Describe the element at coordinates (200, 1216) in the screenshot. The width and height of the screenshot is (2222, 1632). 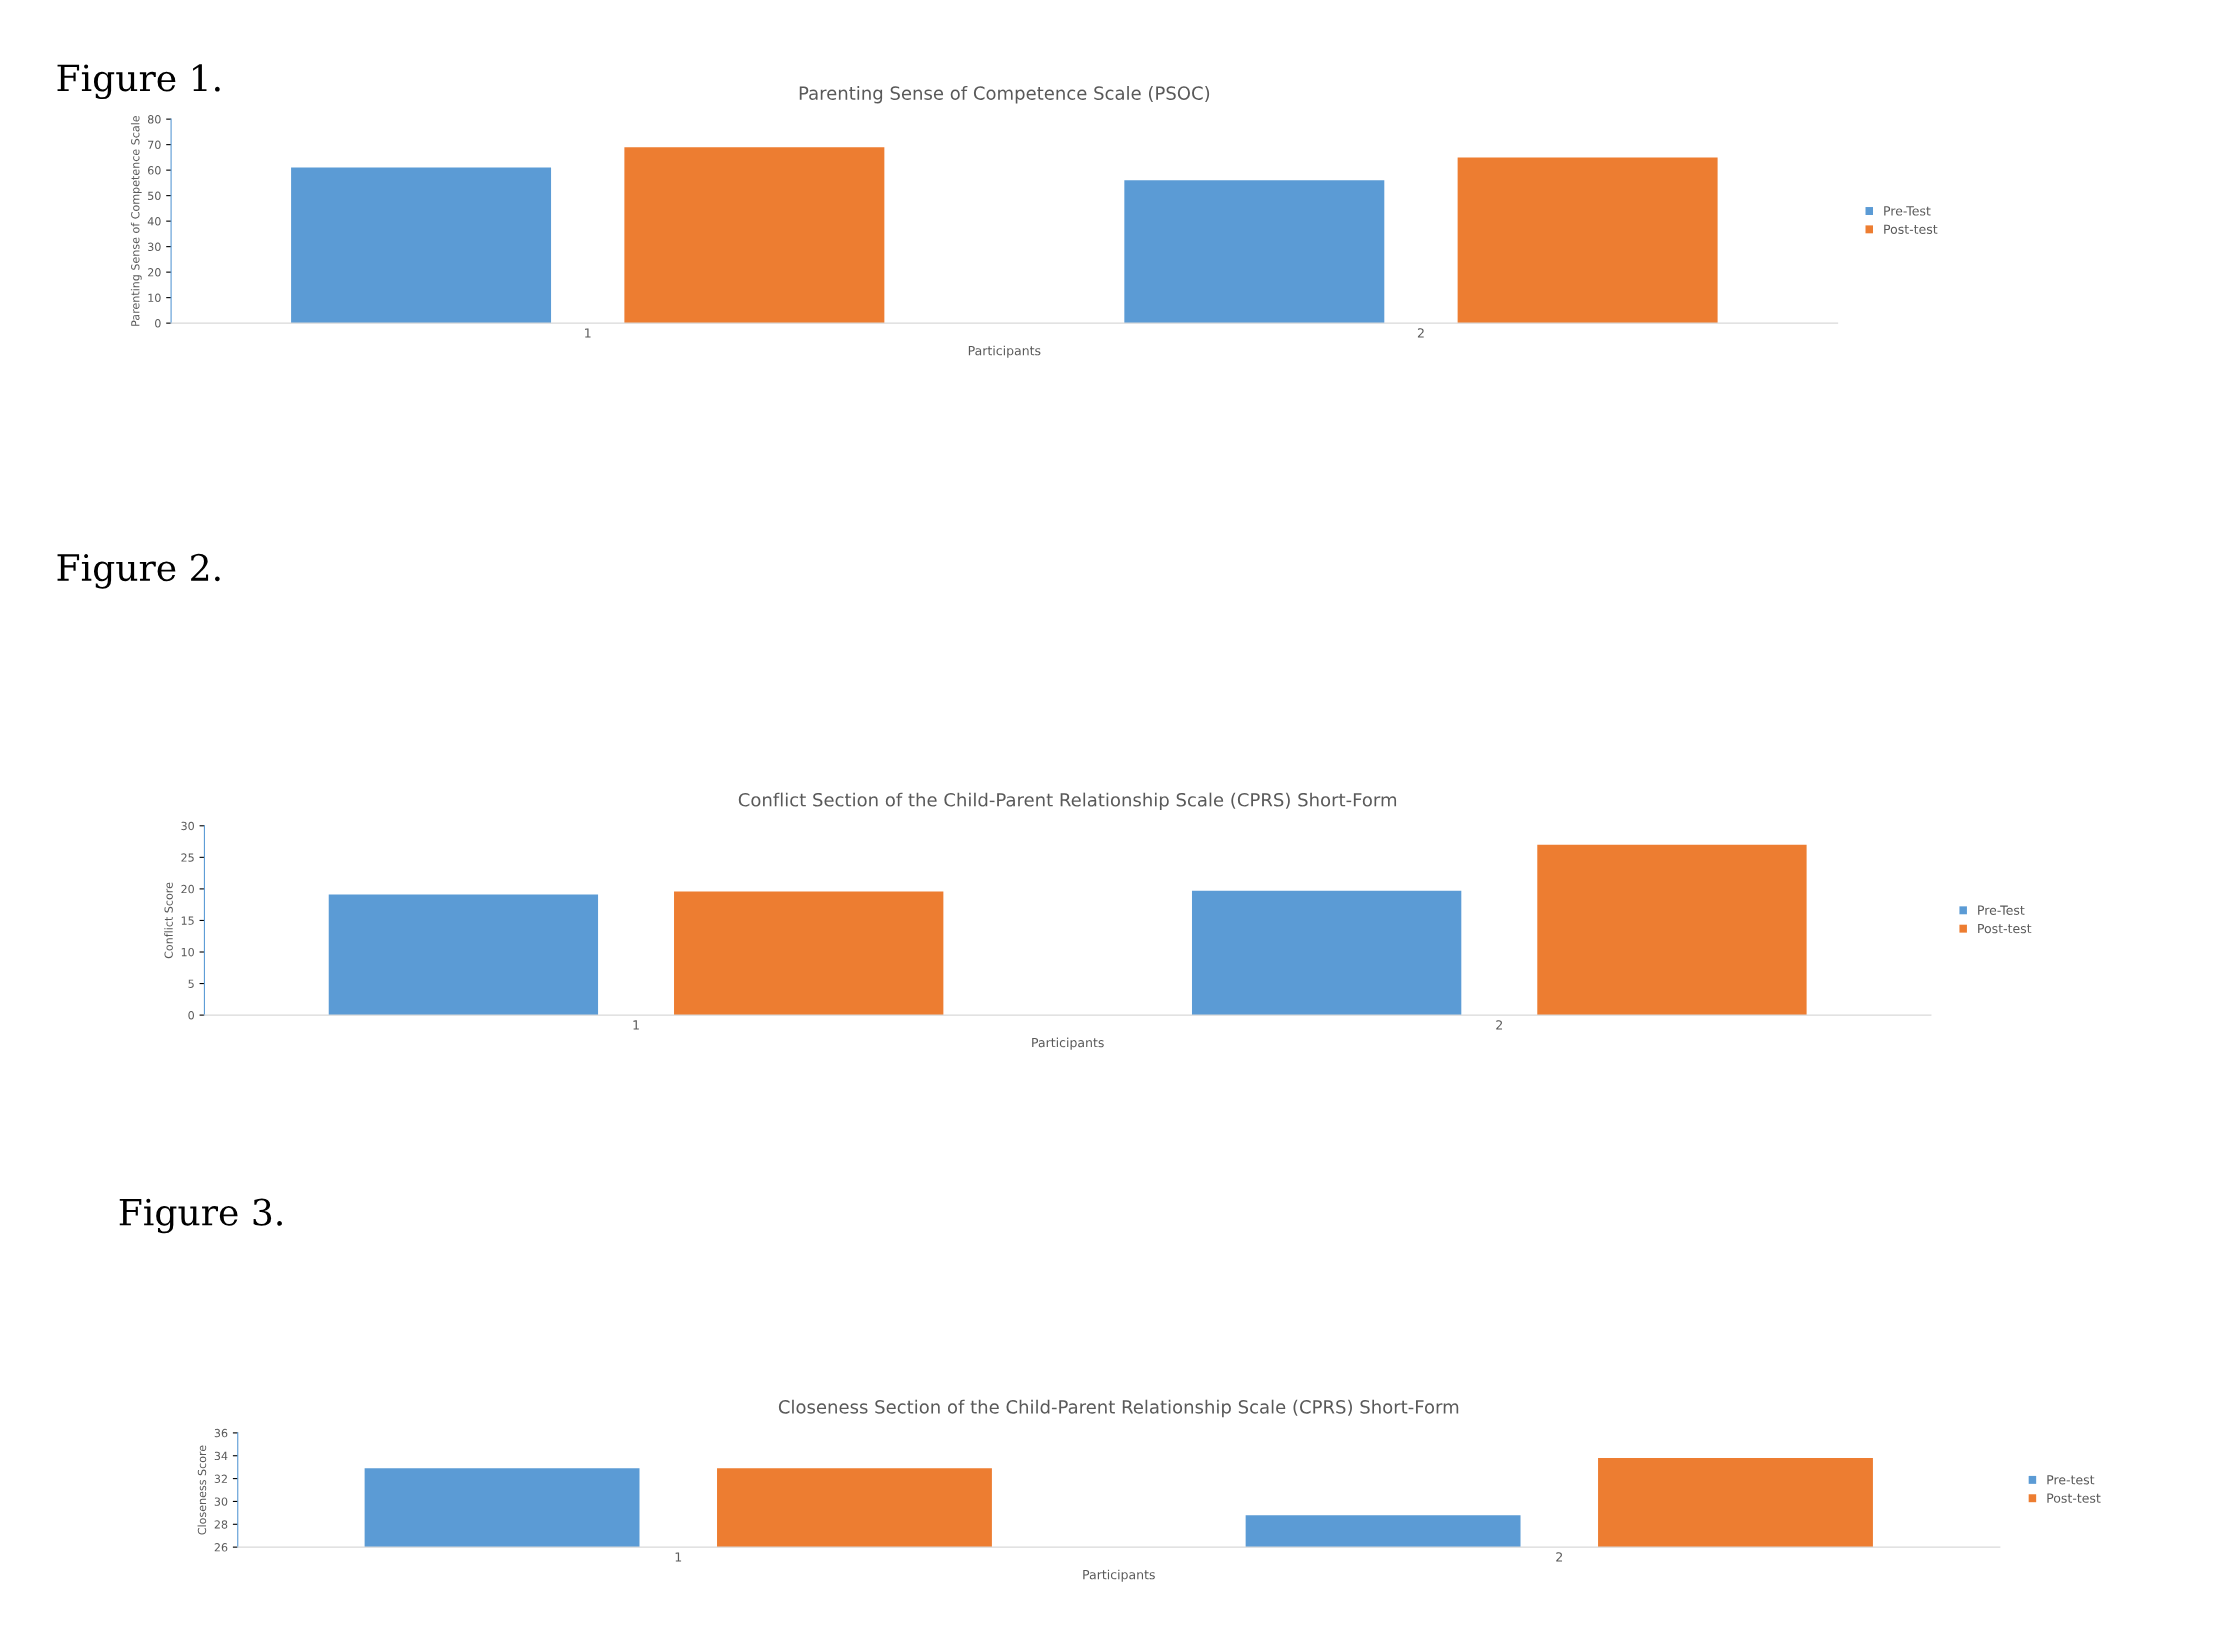
I see `caption: Figure 3.` at that location.